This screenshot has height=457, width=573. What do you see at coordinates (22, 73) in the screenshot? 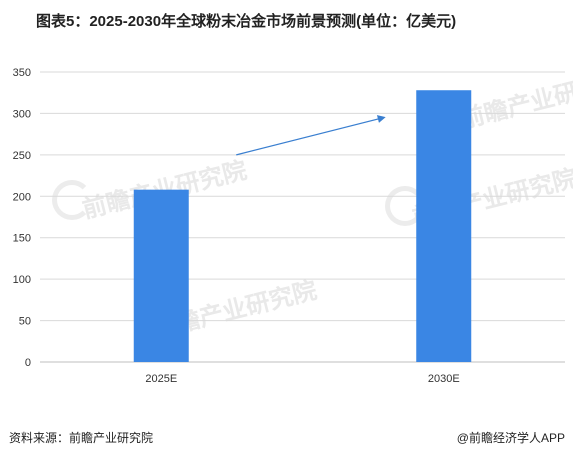
I see `y-tick-label: 350` at bounding box center [22, 73].